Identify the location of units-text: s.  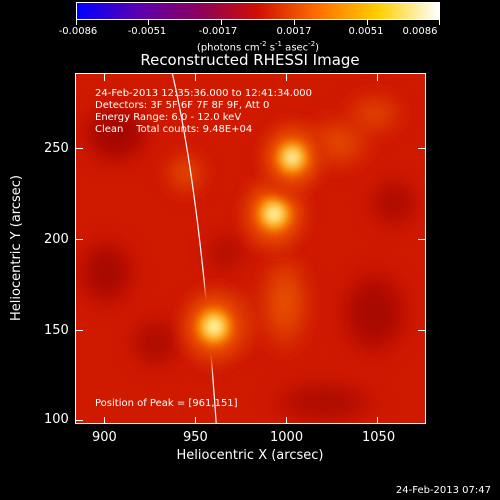
(271, 48).